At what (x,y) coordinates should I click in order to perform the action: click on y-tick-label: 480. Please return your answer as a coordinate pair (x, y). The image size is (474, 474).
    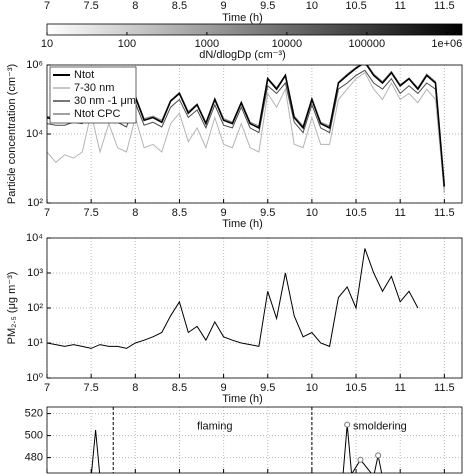
    Looking at the image, I should click on (34, 458).